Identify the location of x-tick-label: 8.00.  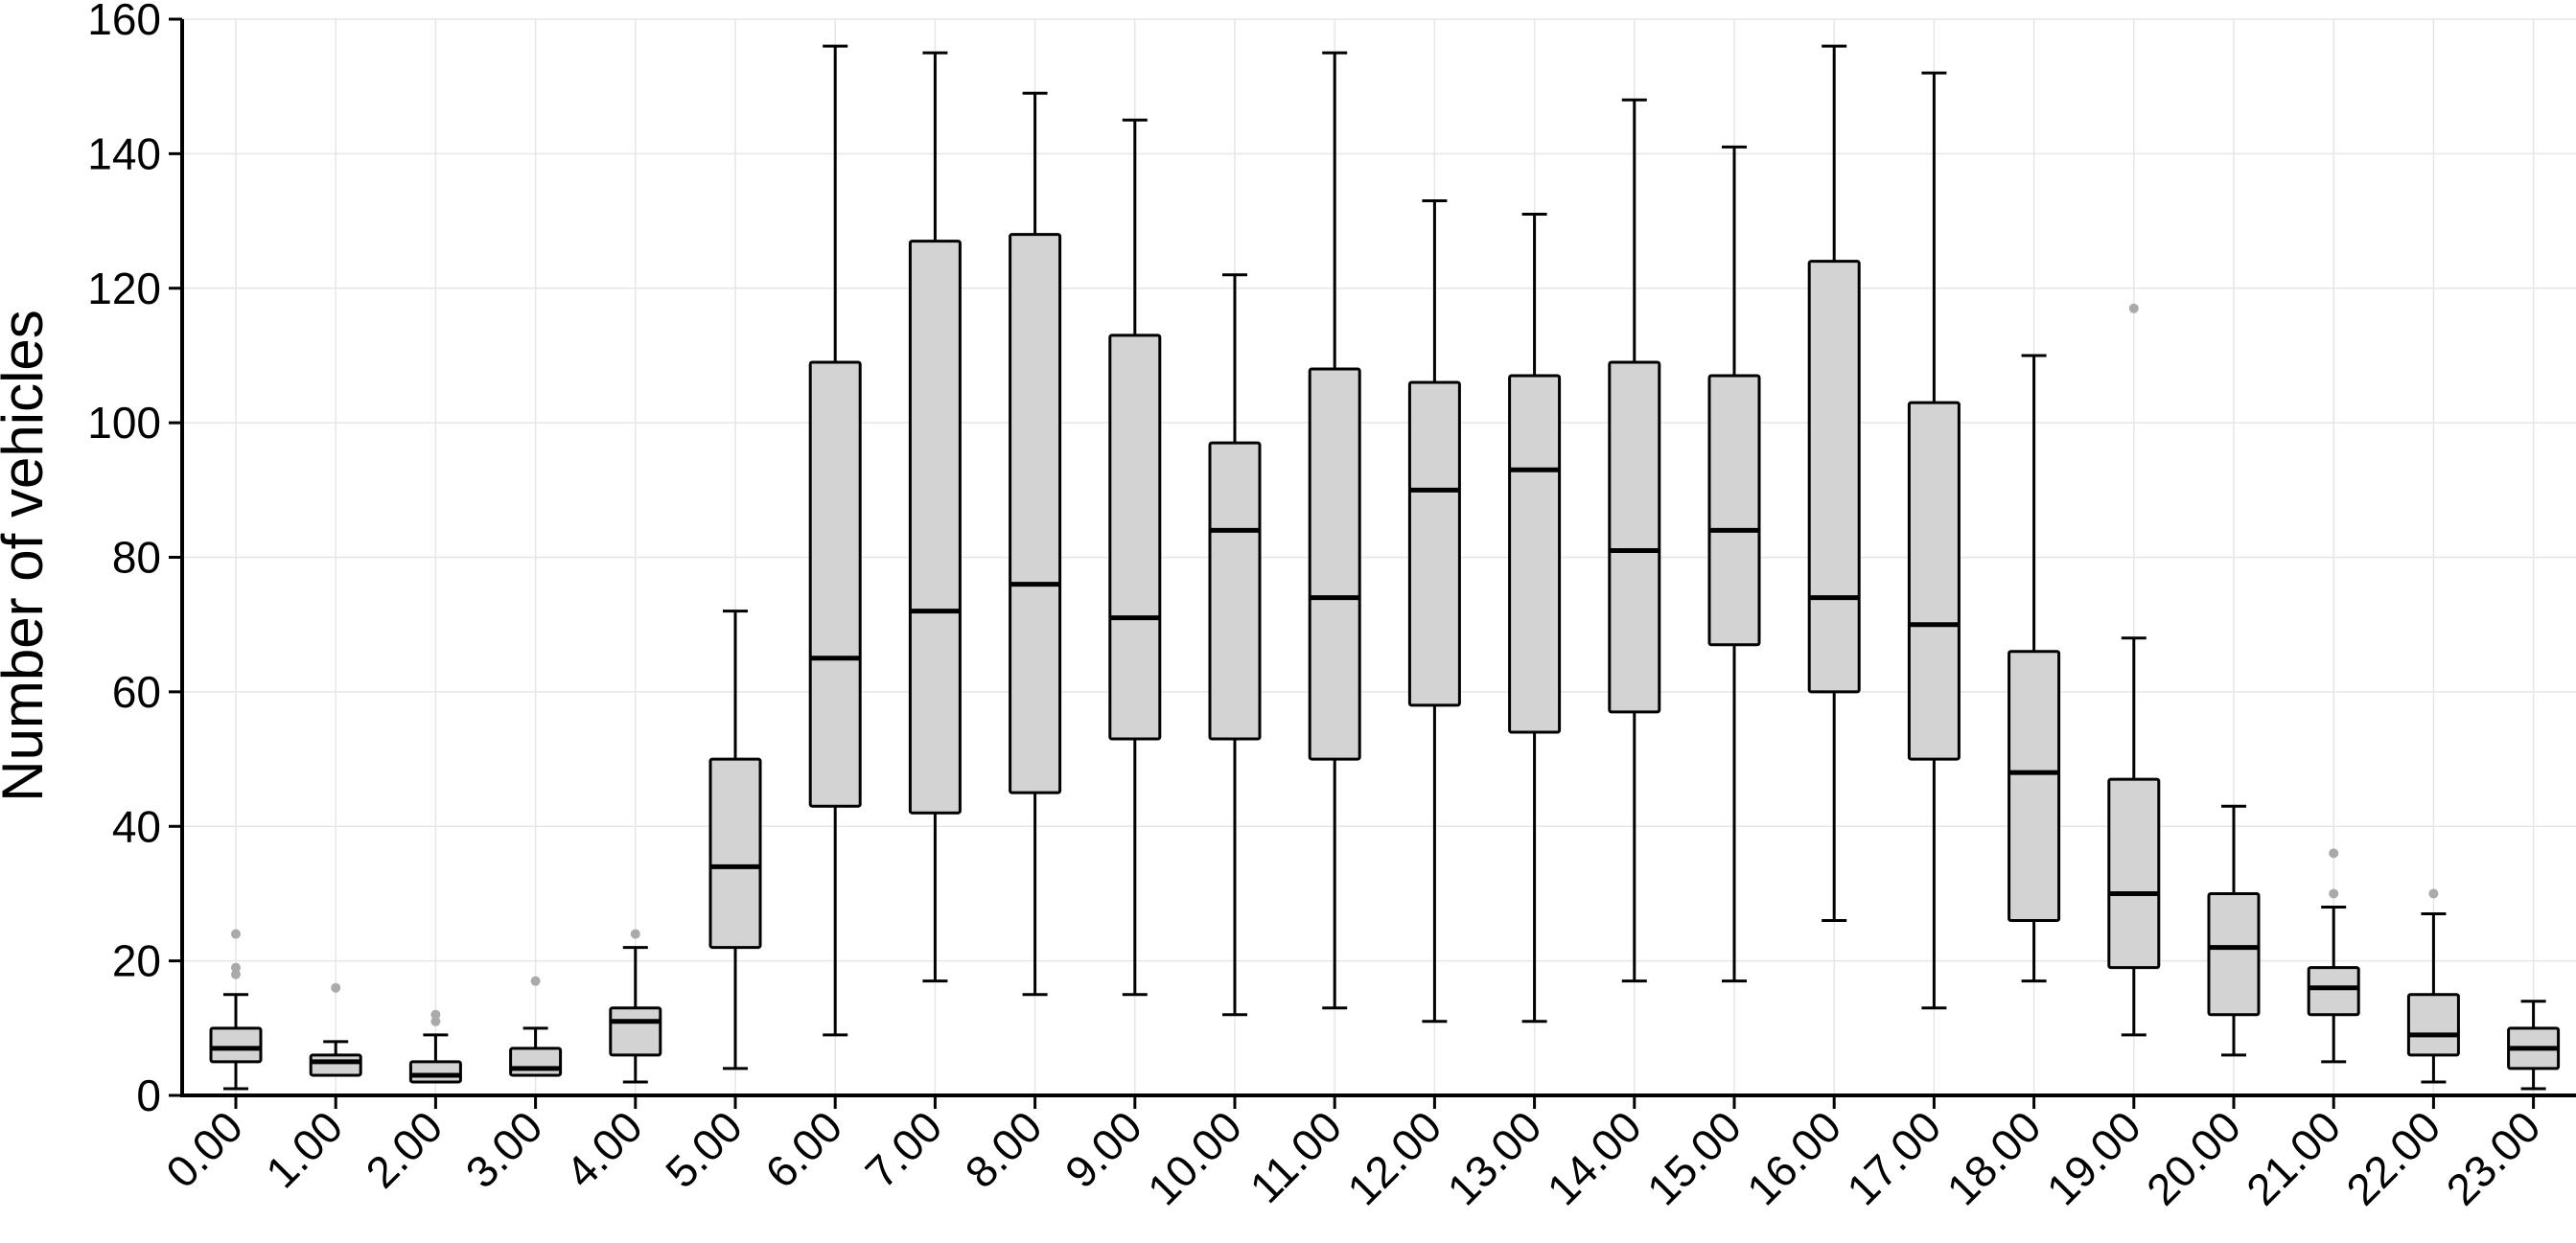
(1004, 1149).